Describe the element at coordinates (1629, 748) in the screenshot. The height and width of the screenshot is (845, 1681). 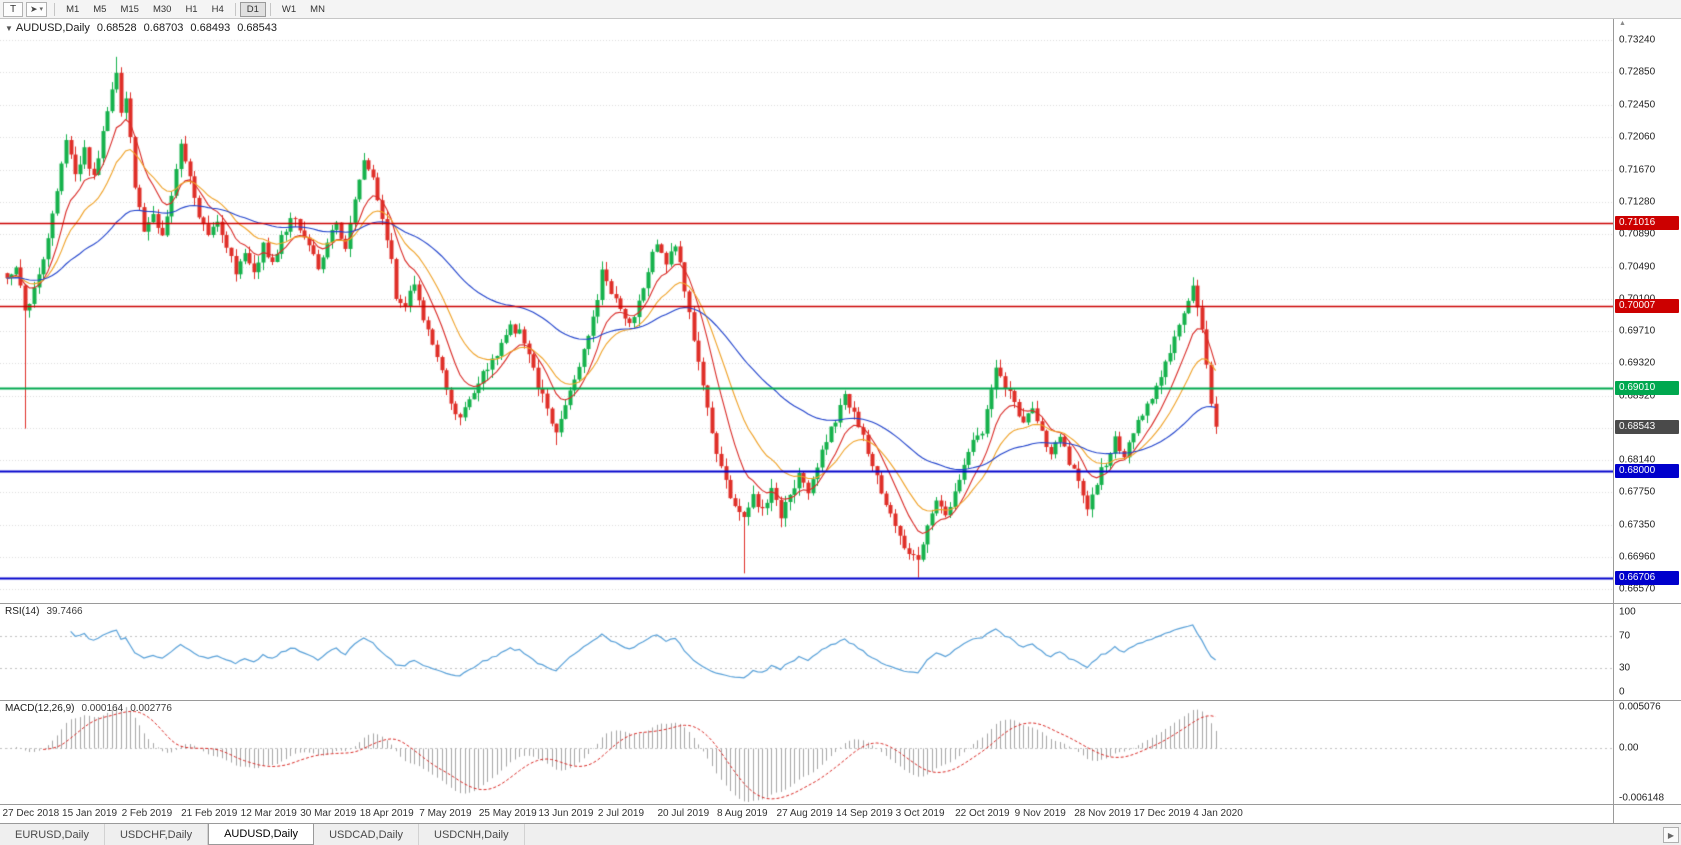
I see `axis-tick-label: 0.00` at that location.